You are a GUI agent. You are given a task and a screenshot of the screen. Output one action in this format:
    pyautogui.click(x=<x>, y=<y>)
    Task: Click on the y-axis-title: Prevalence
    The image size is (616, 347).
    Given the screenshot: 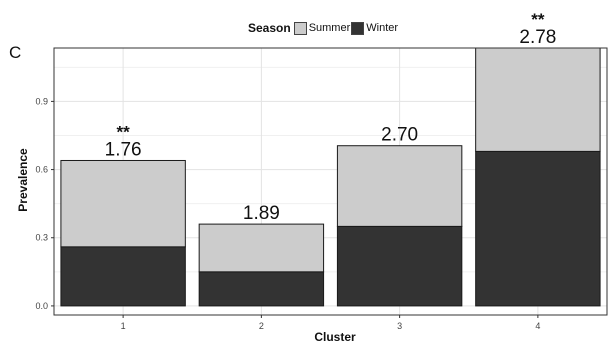 What is the action you would take?
    pyautogui.click(x=23, y=180)
    